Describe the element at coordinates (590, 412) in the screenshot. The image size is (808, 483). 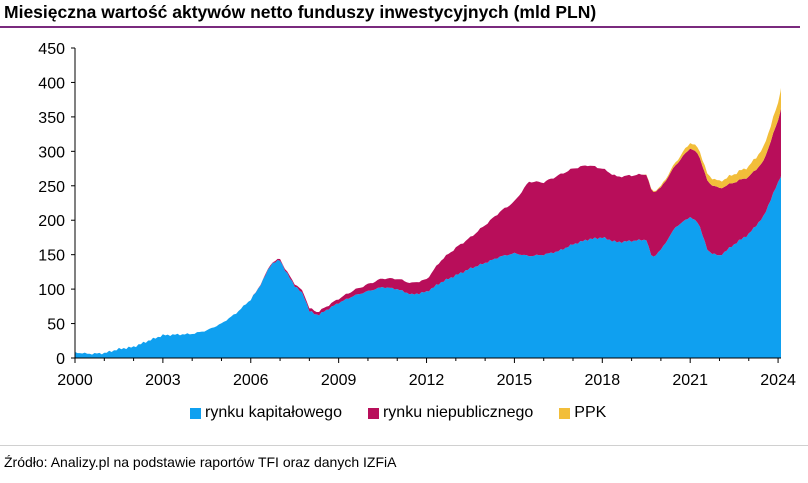
I see `legend-label-ppk: PPK` at that location.